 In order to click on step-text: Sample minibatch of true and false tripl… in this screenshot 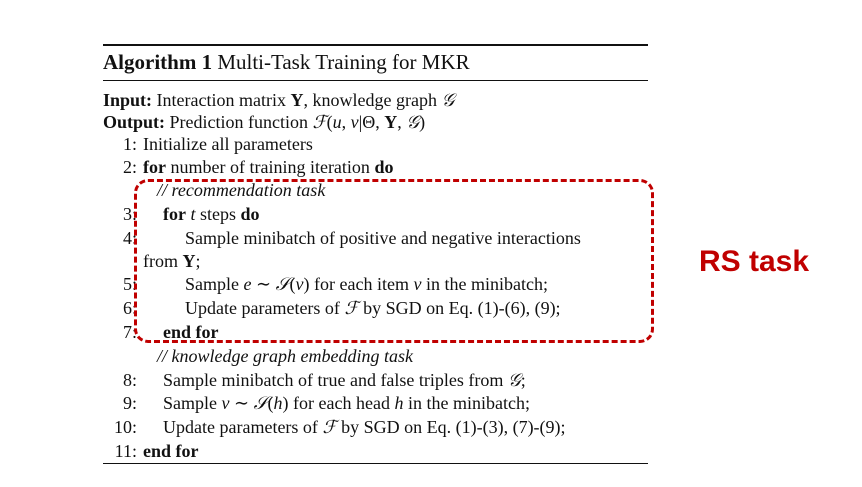, I will do `click(333, 380)`.